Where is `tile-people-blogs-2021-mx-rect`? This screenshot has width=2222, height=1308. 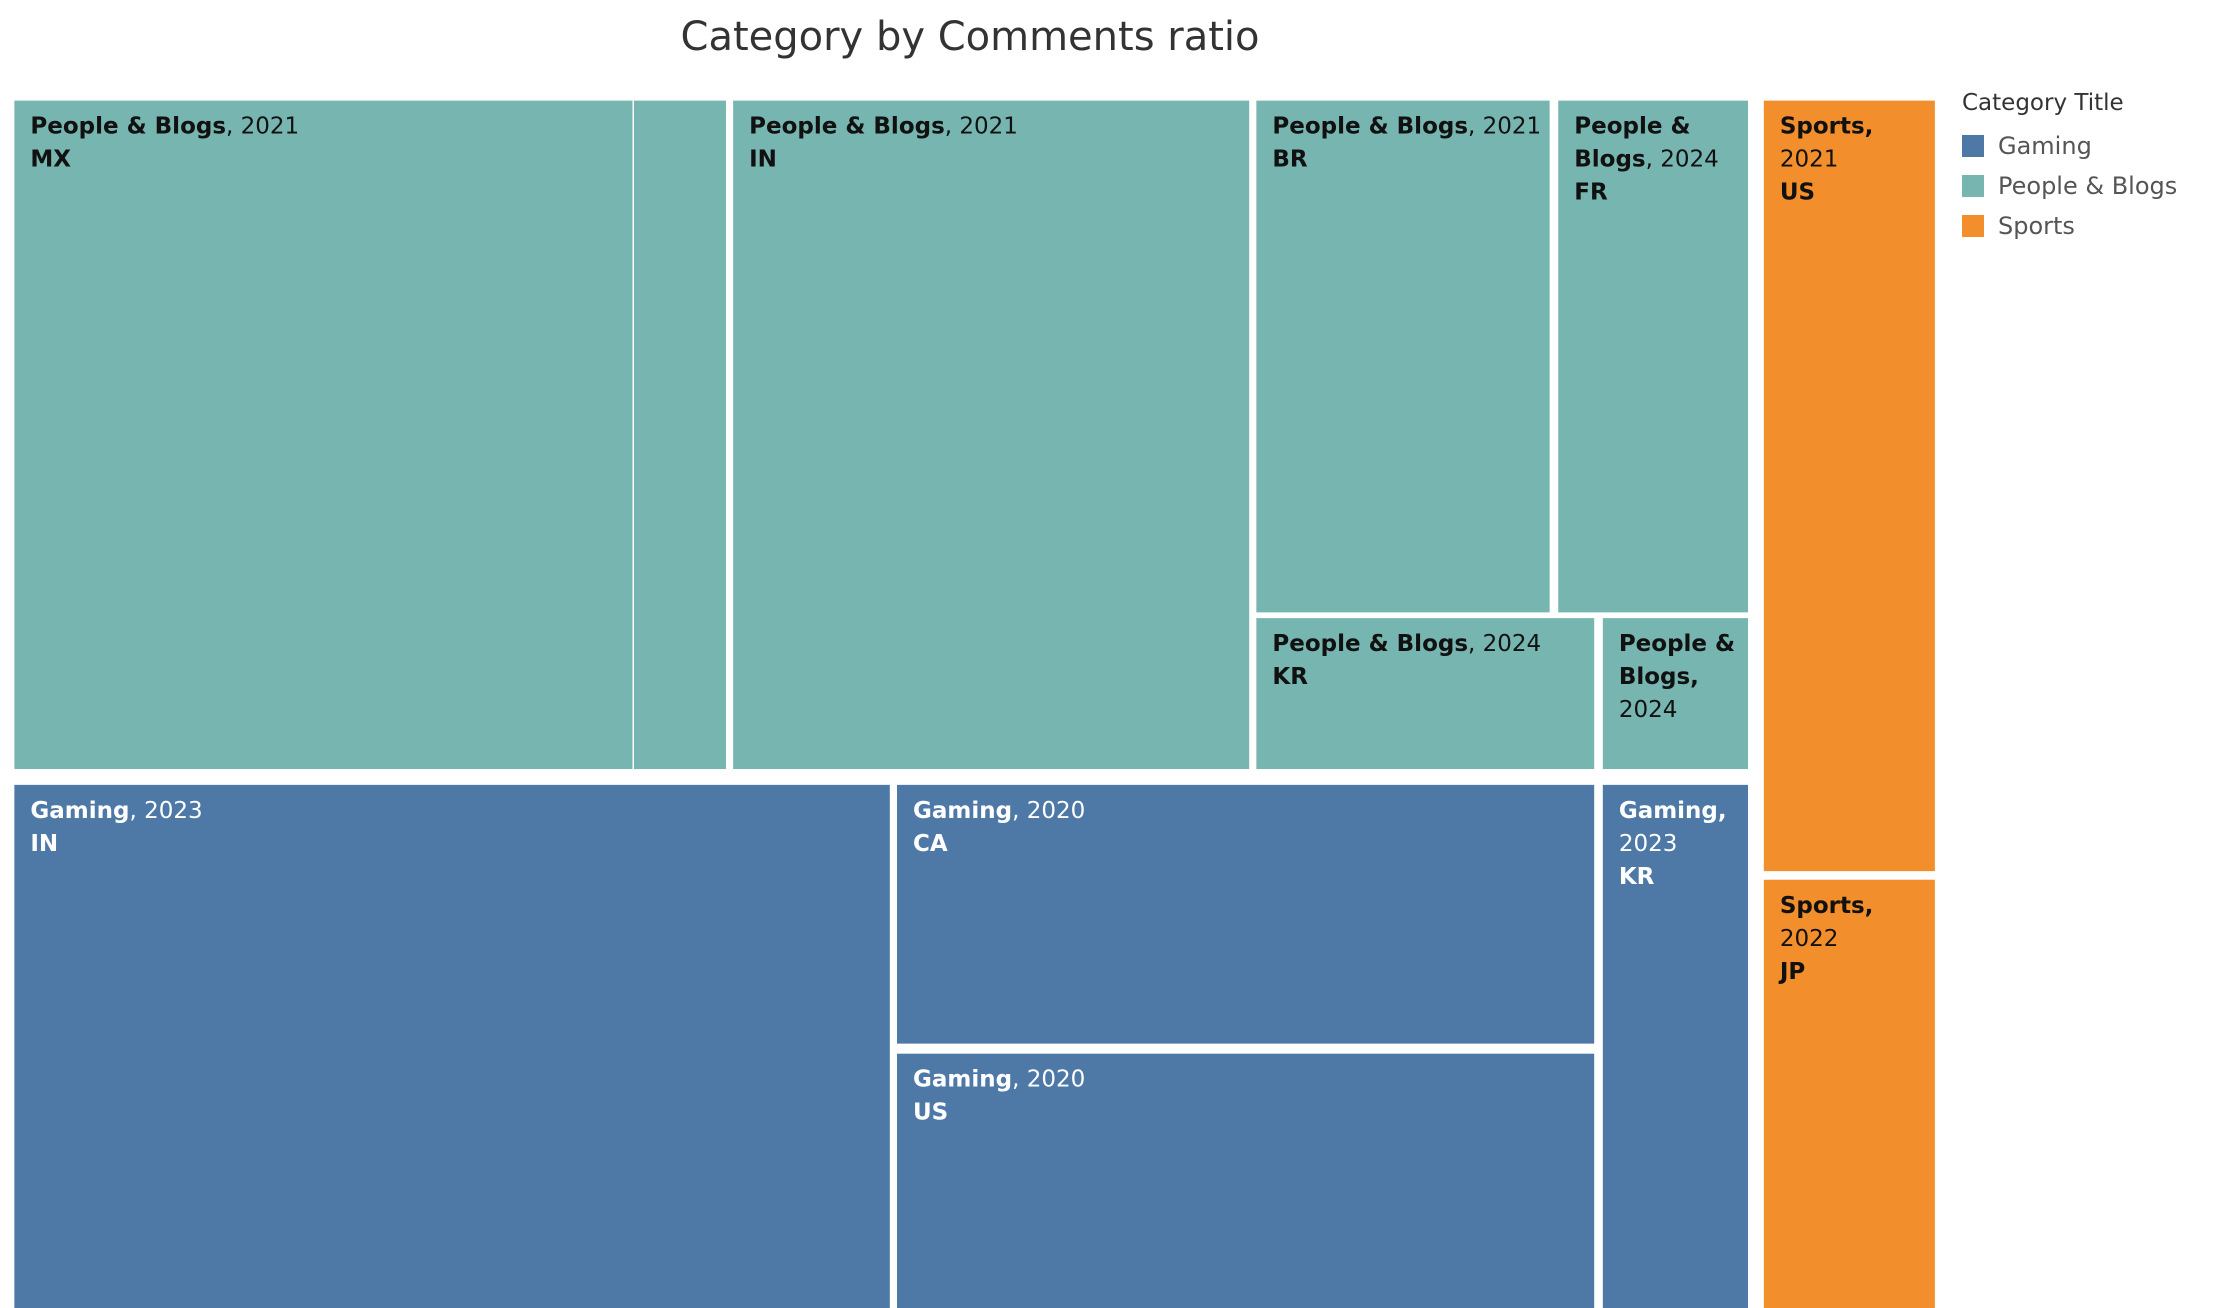
tile-people-blogs-2021-mx-rect is located at coordinates (323, 435).